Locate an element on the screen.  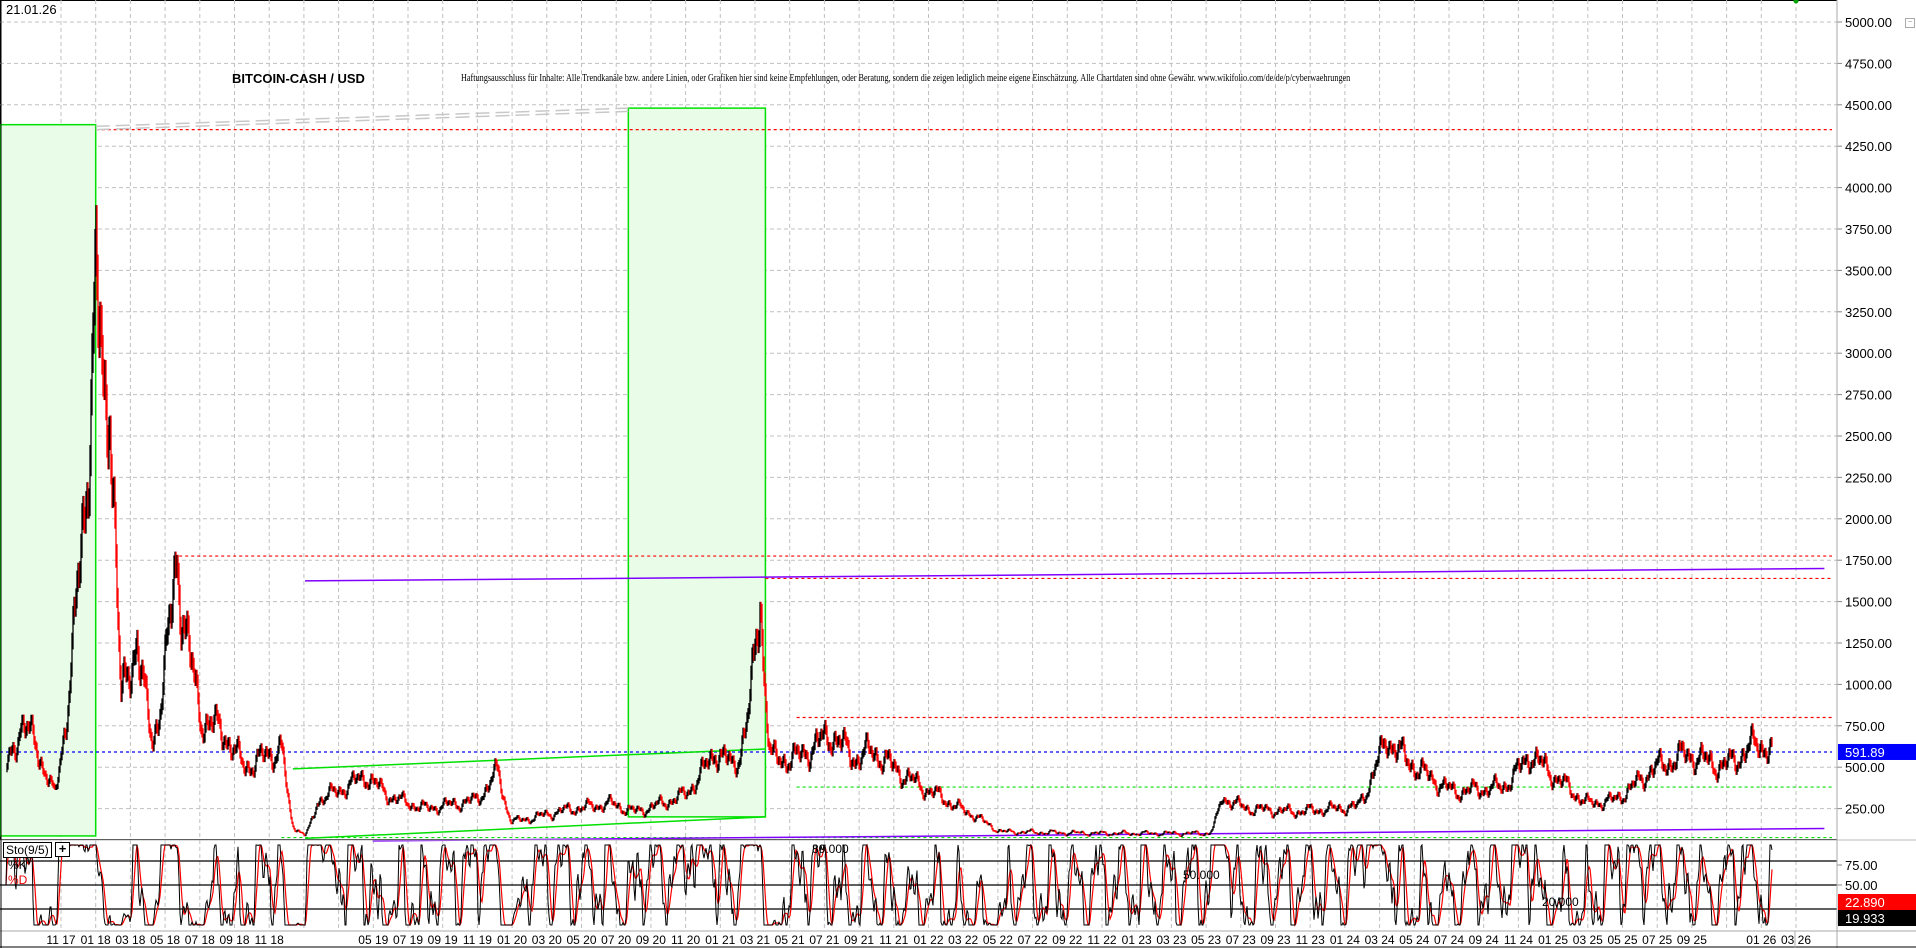
k-legend: %K is located at coordinates (17, 865).